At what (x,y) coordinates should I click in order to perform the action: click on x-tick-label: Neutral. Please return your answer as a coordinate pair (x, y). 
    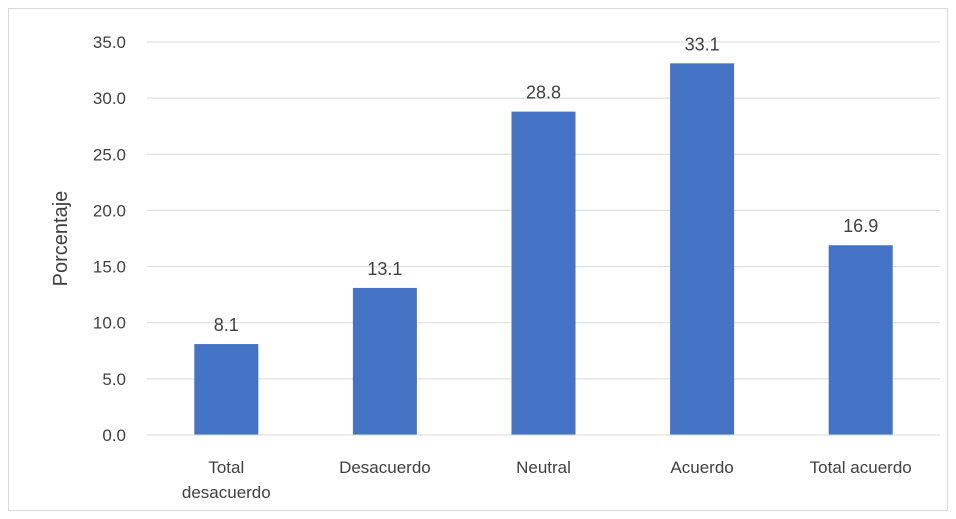
    Looking at the image, I should click on (543, 467).